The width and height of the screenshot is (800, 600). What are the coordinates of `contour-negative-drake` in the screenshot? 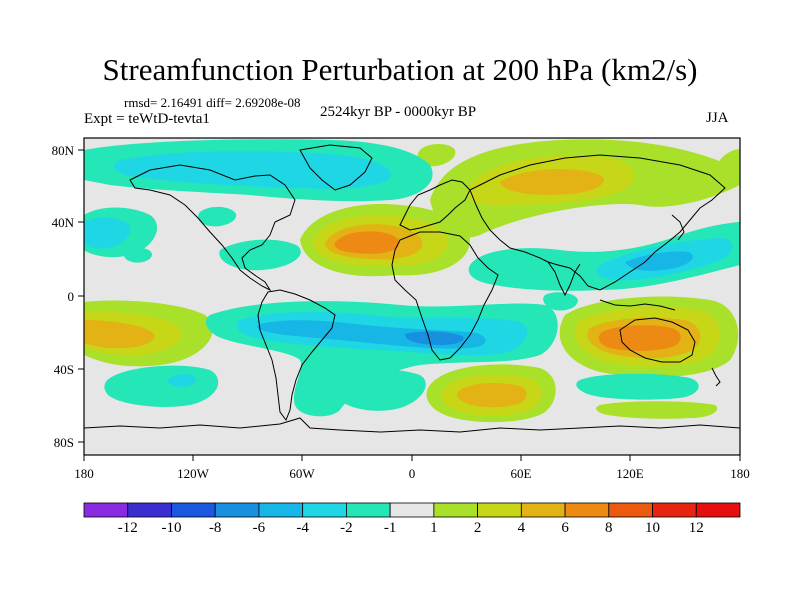 It's located at (380, 390).